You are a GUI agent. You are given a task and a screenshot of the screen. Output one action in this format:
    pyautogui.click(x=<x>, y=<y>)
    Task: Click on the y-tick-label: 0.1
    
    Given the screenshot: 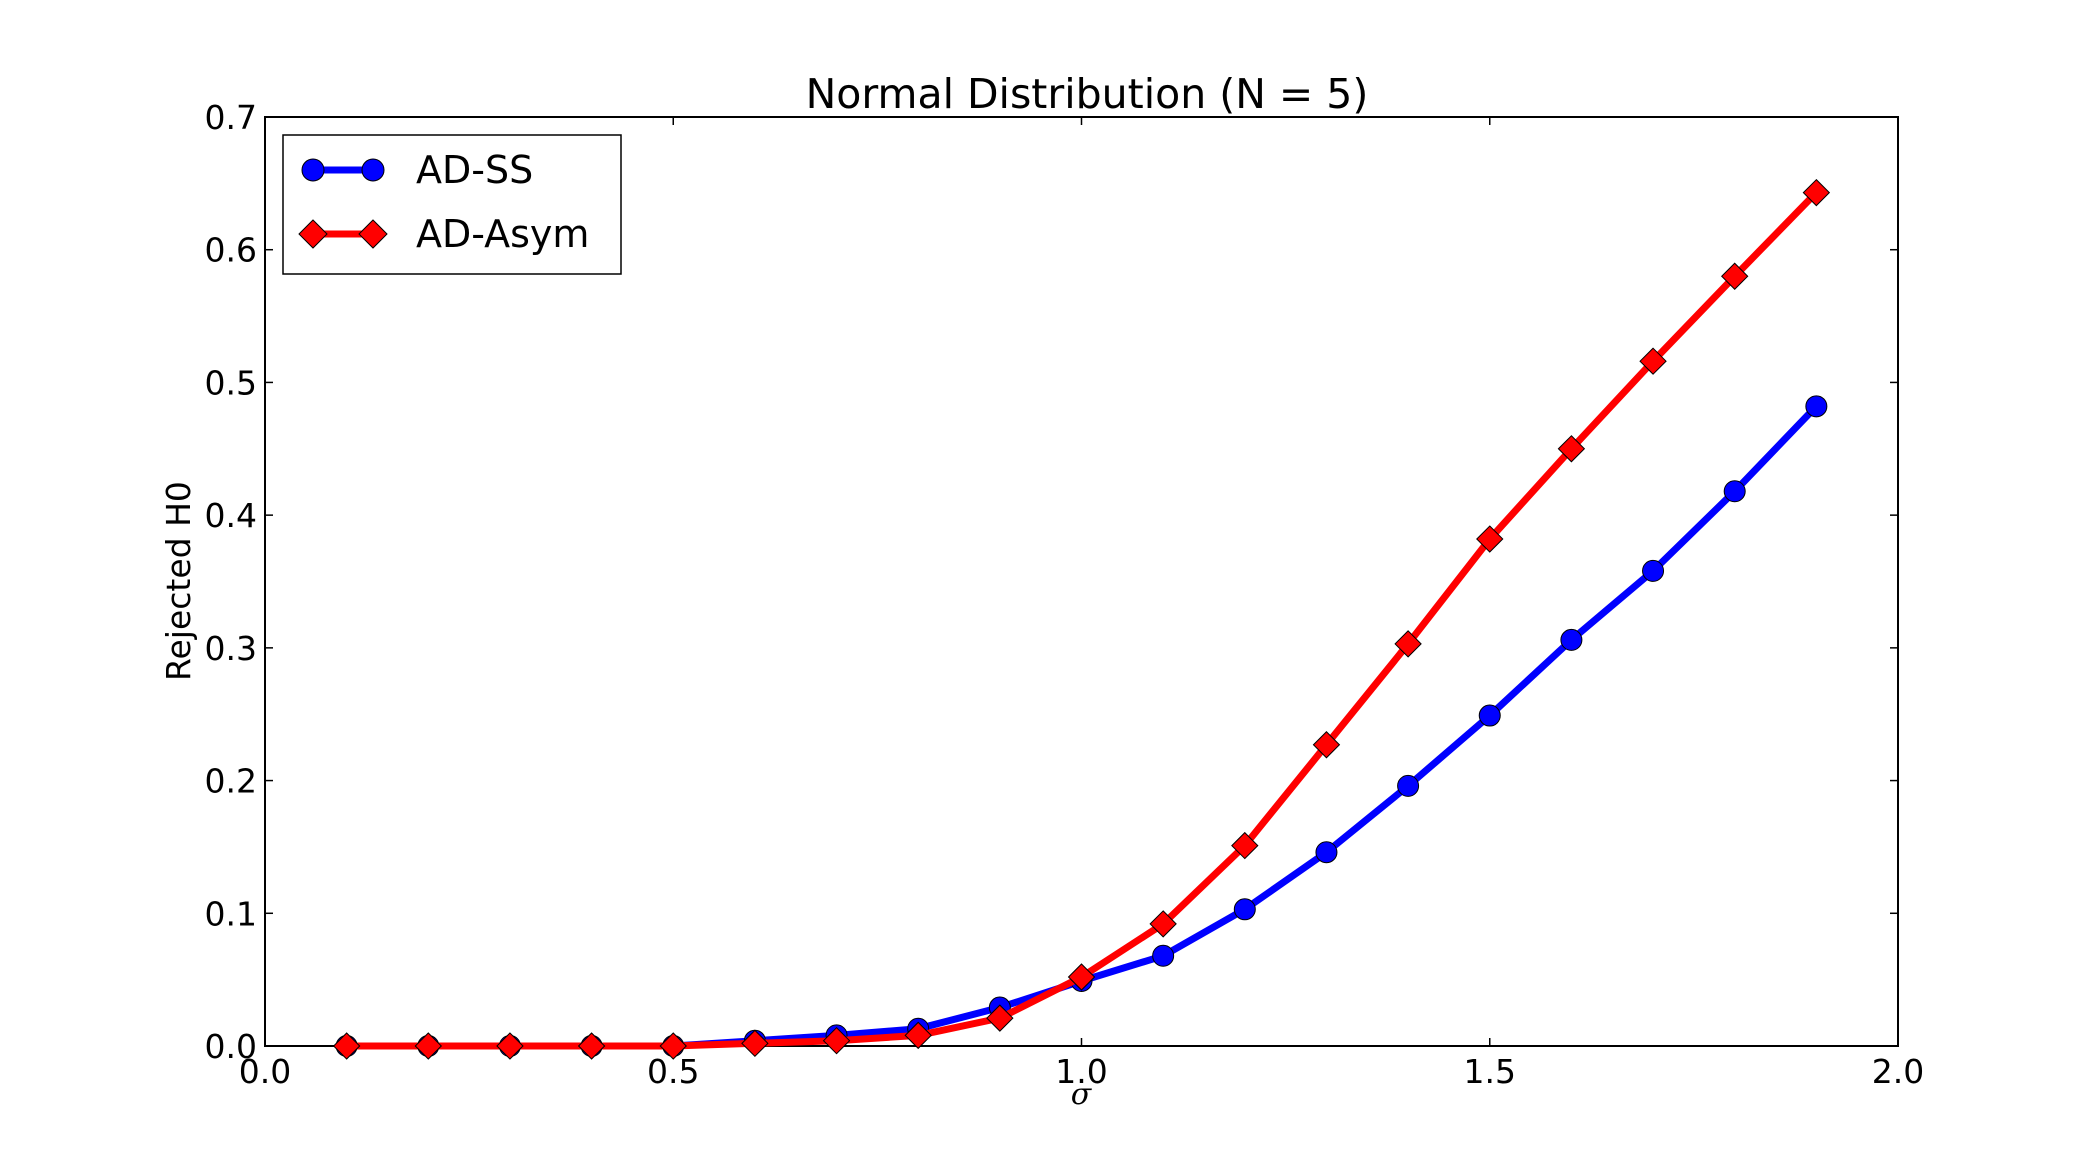 What is the action you would take?
    pyautogui.click(x=231, y=913)
    